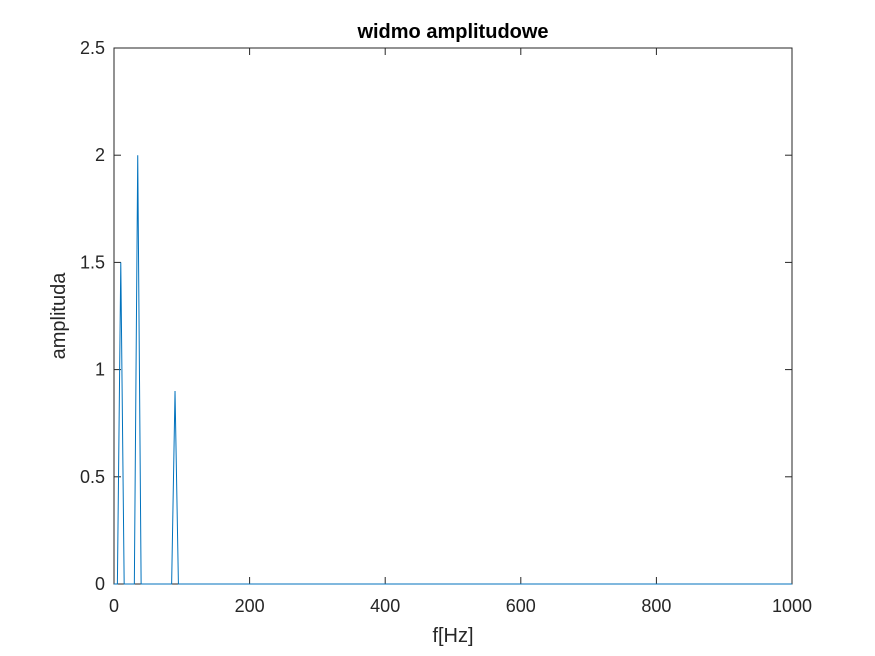  I want to click on x-tick-label: 200, so click(250, 606).